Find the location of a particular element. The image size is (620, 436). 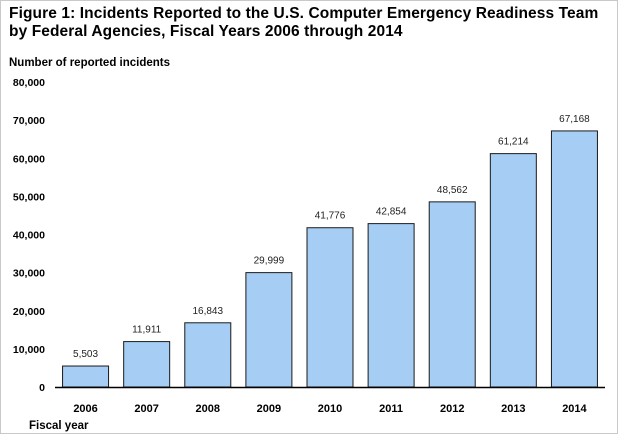

x-tick-label: 2010 is located at coordinates (330, 409).